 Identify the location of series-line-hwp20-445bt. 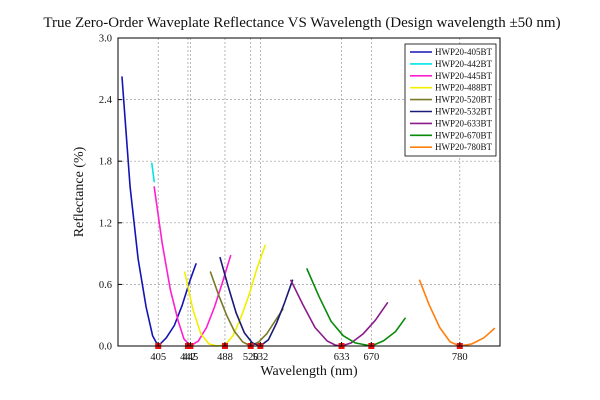
(192, 266).